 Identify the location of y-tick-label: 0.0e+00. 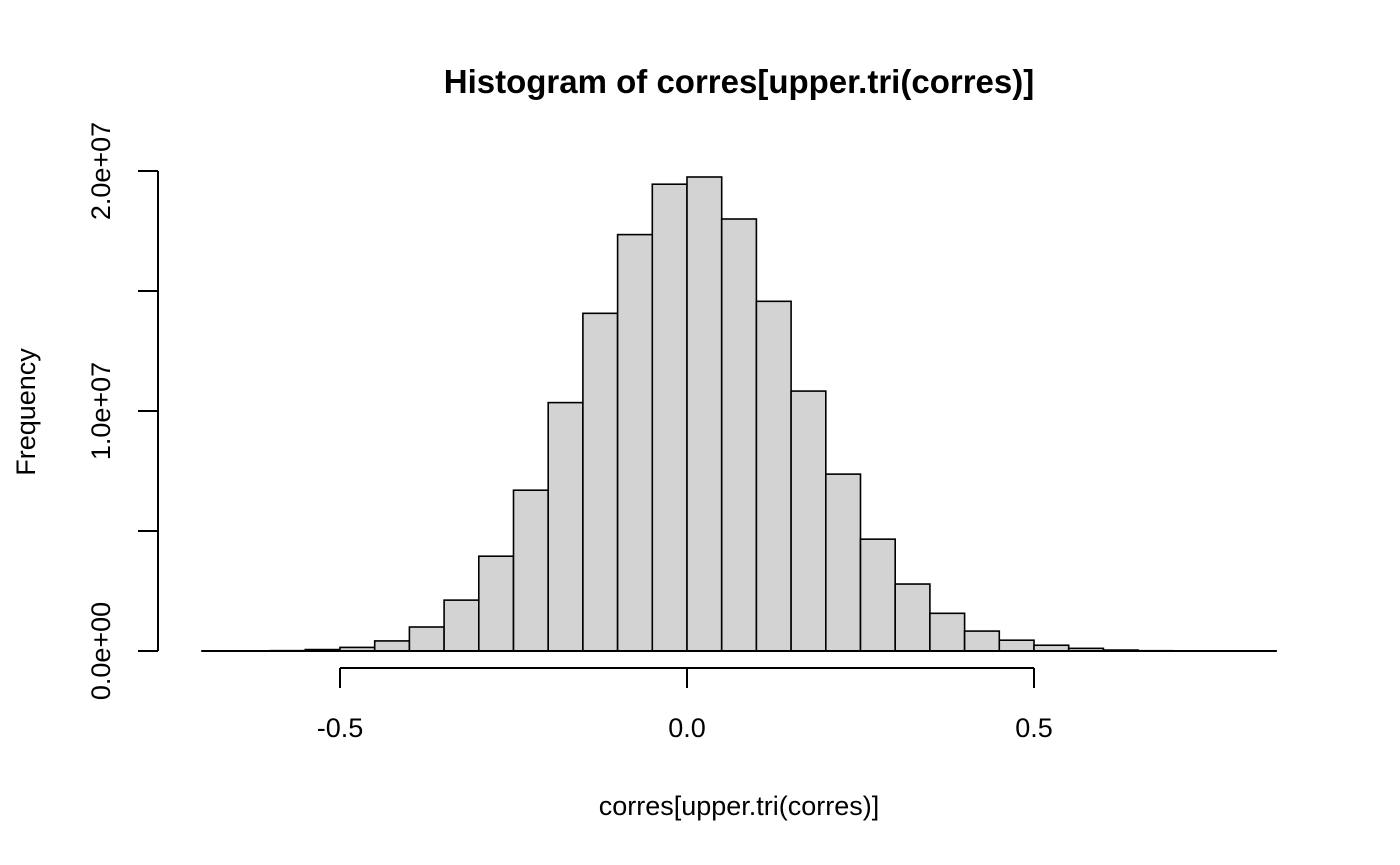
(101, 651).